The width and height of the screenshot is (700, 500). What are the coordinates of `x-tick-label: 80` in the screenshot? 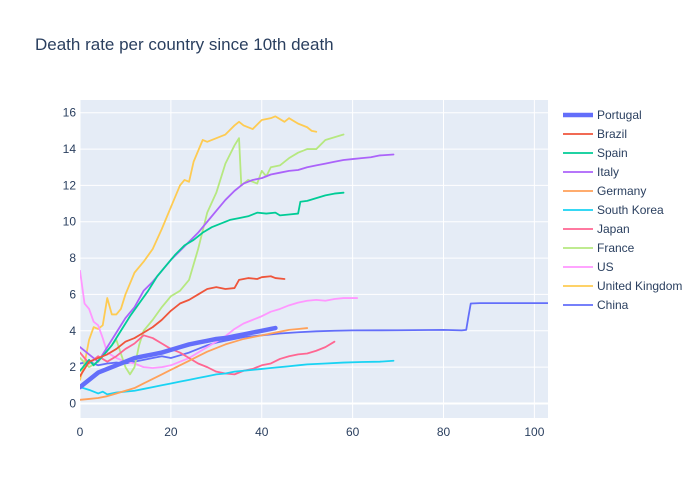 It's located at (444, 432).